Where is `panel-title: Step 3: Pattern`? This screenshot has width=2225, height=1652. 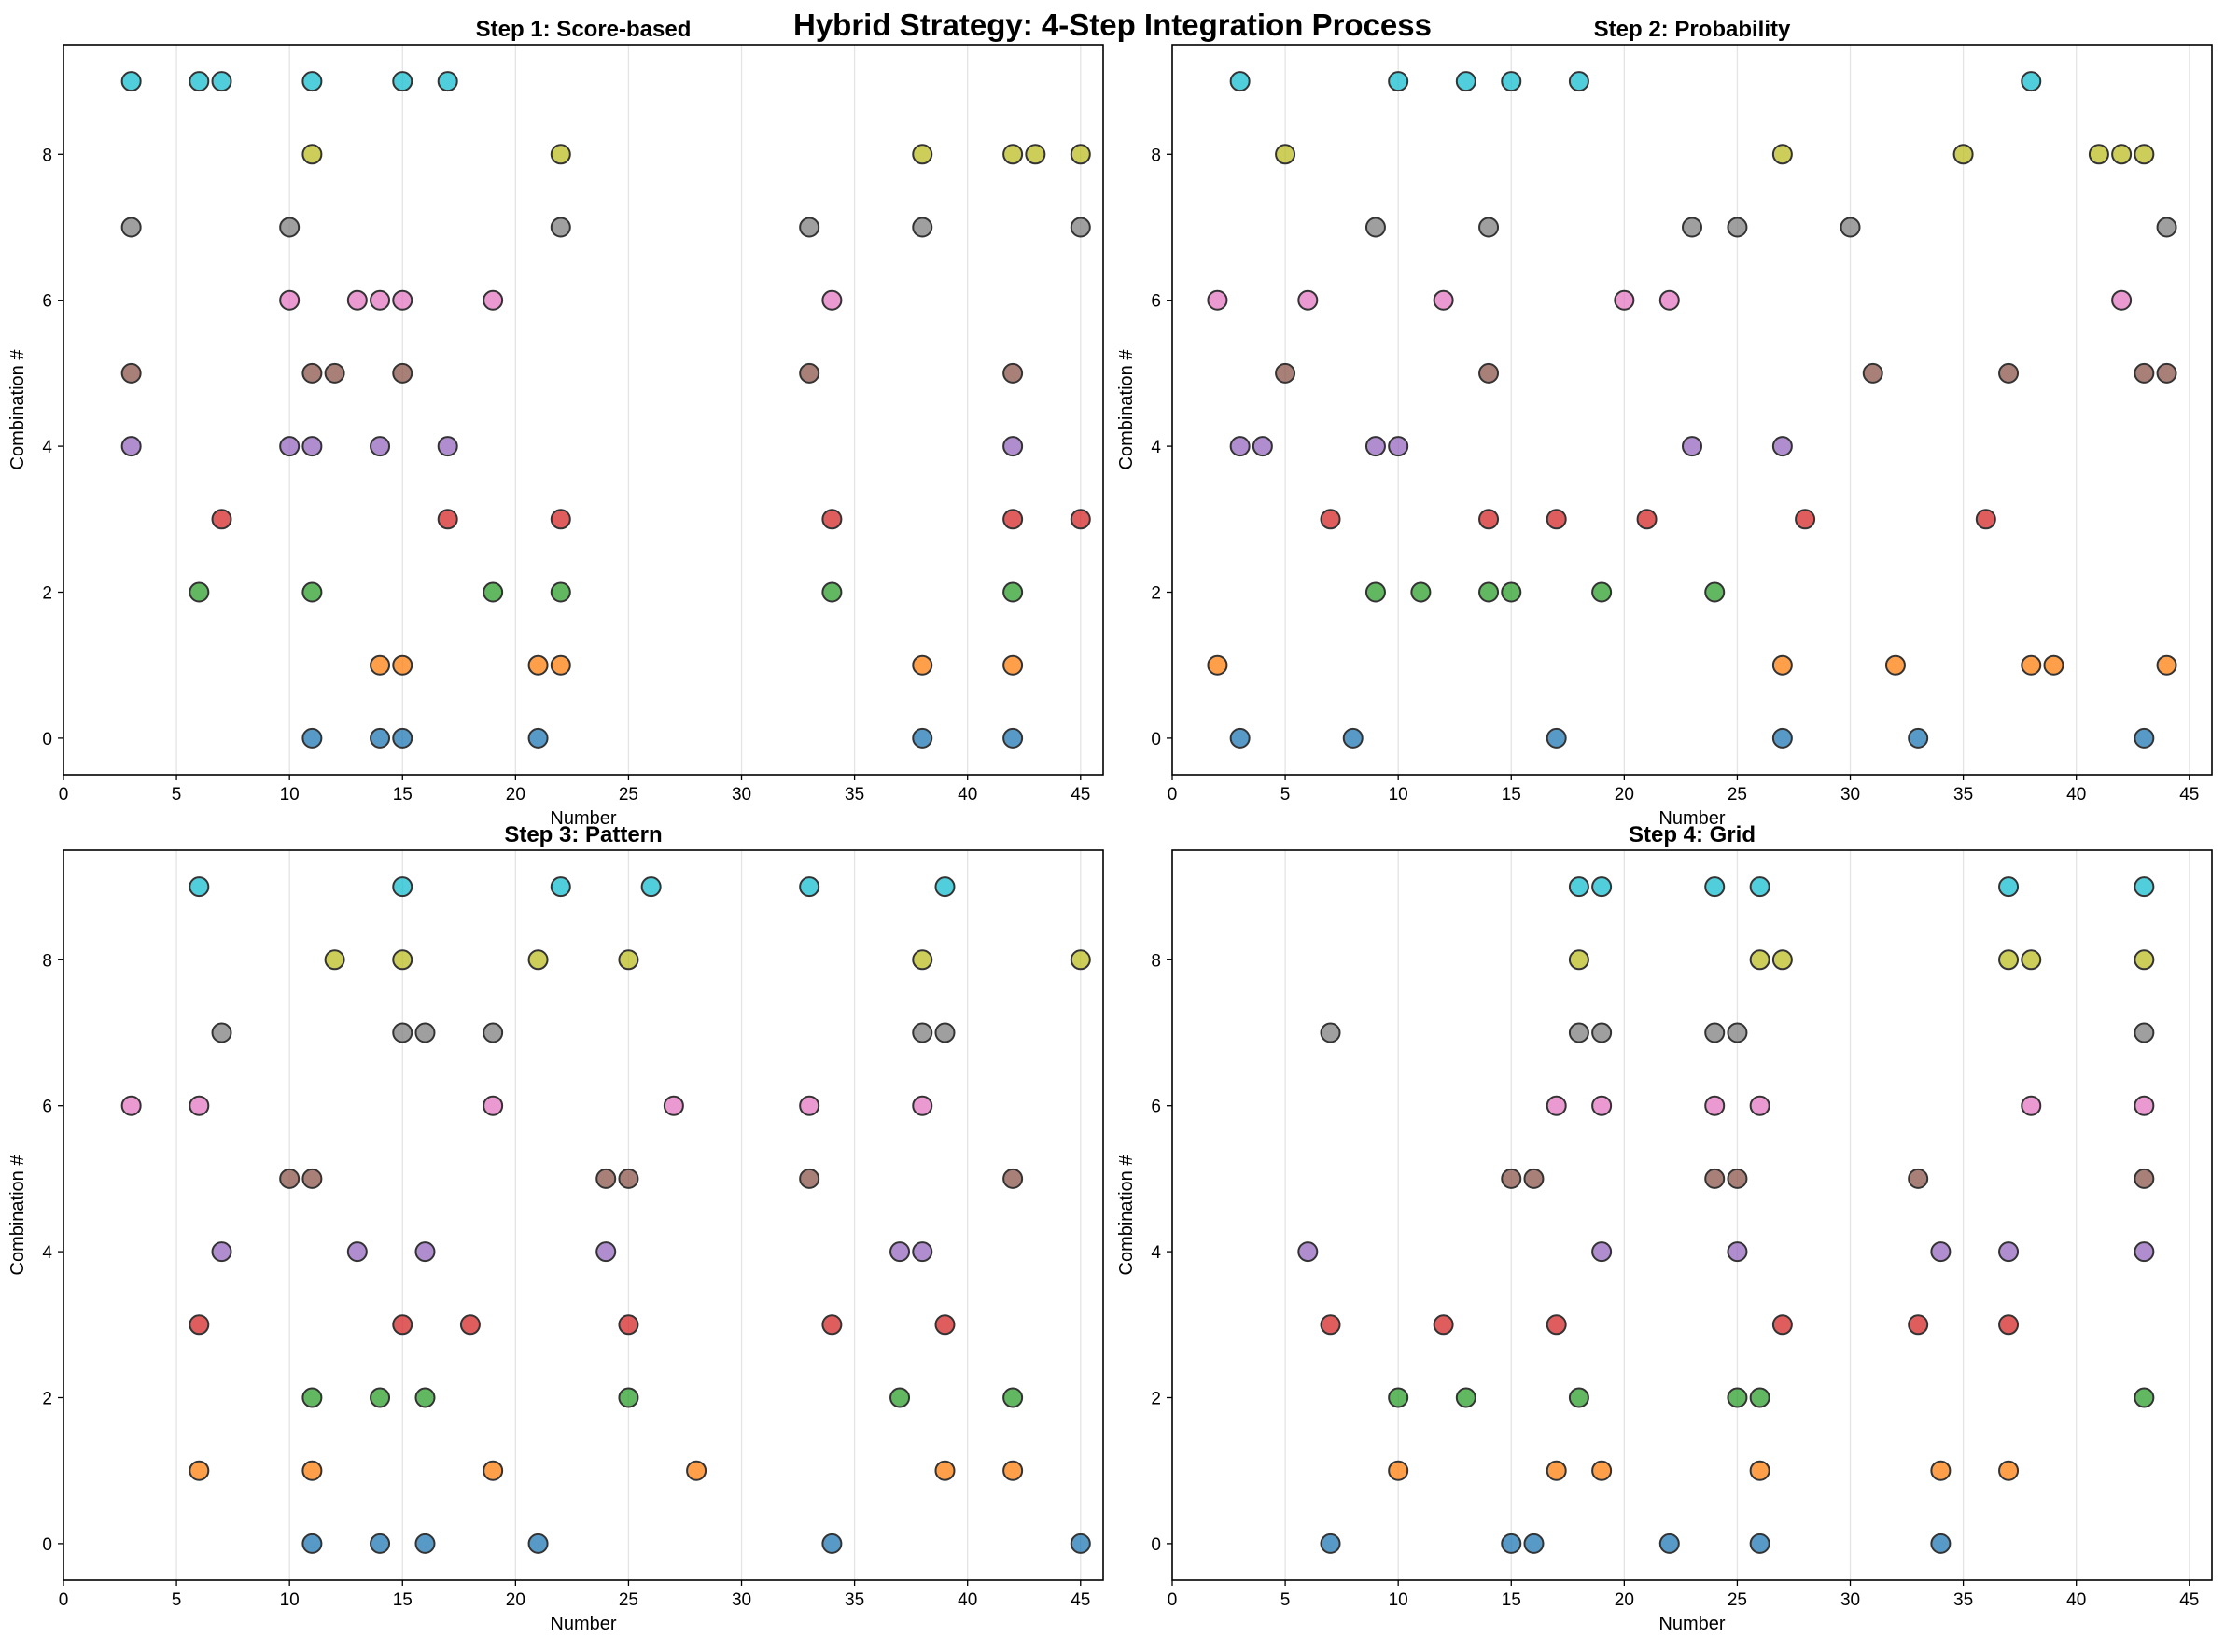
panel-title: Step 3: Pattern is located at coordinates (583, 834).